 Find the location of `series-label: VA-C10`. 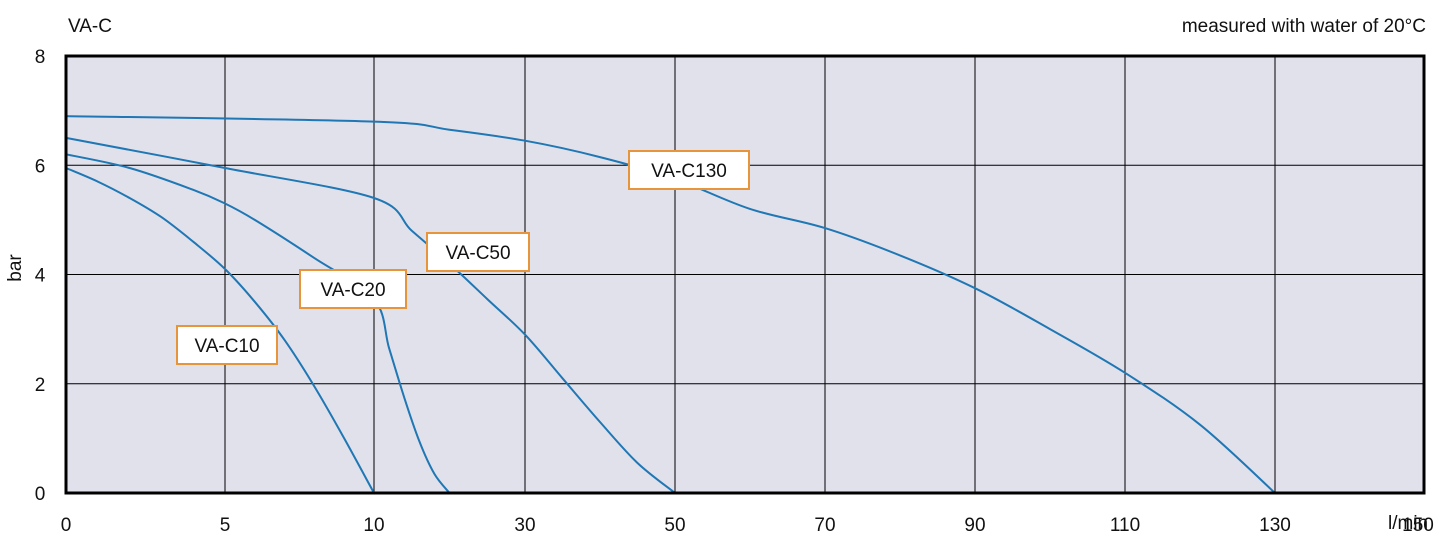

series-label: VA-C10 is located at coordinates (226, 346).